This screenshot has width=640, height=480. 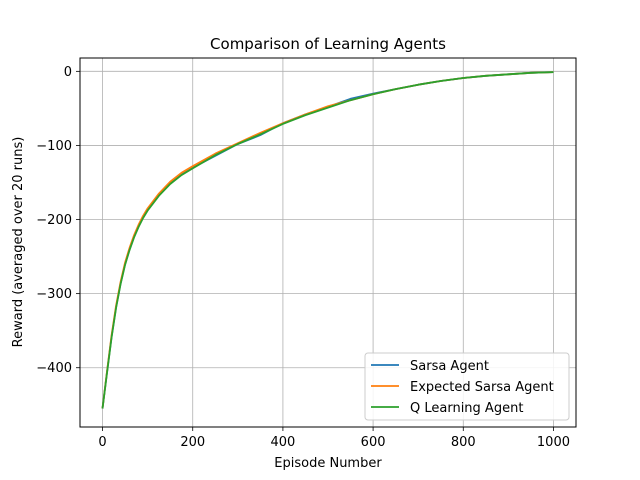 What do you see at coordinates (54, 220) in the screenshot?
I see `y-tick-label: −200` at bounding box center [54, 220].